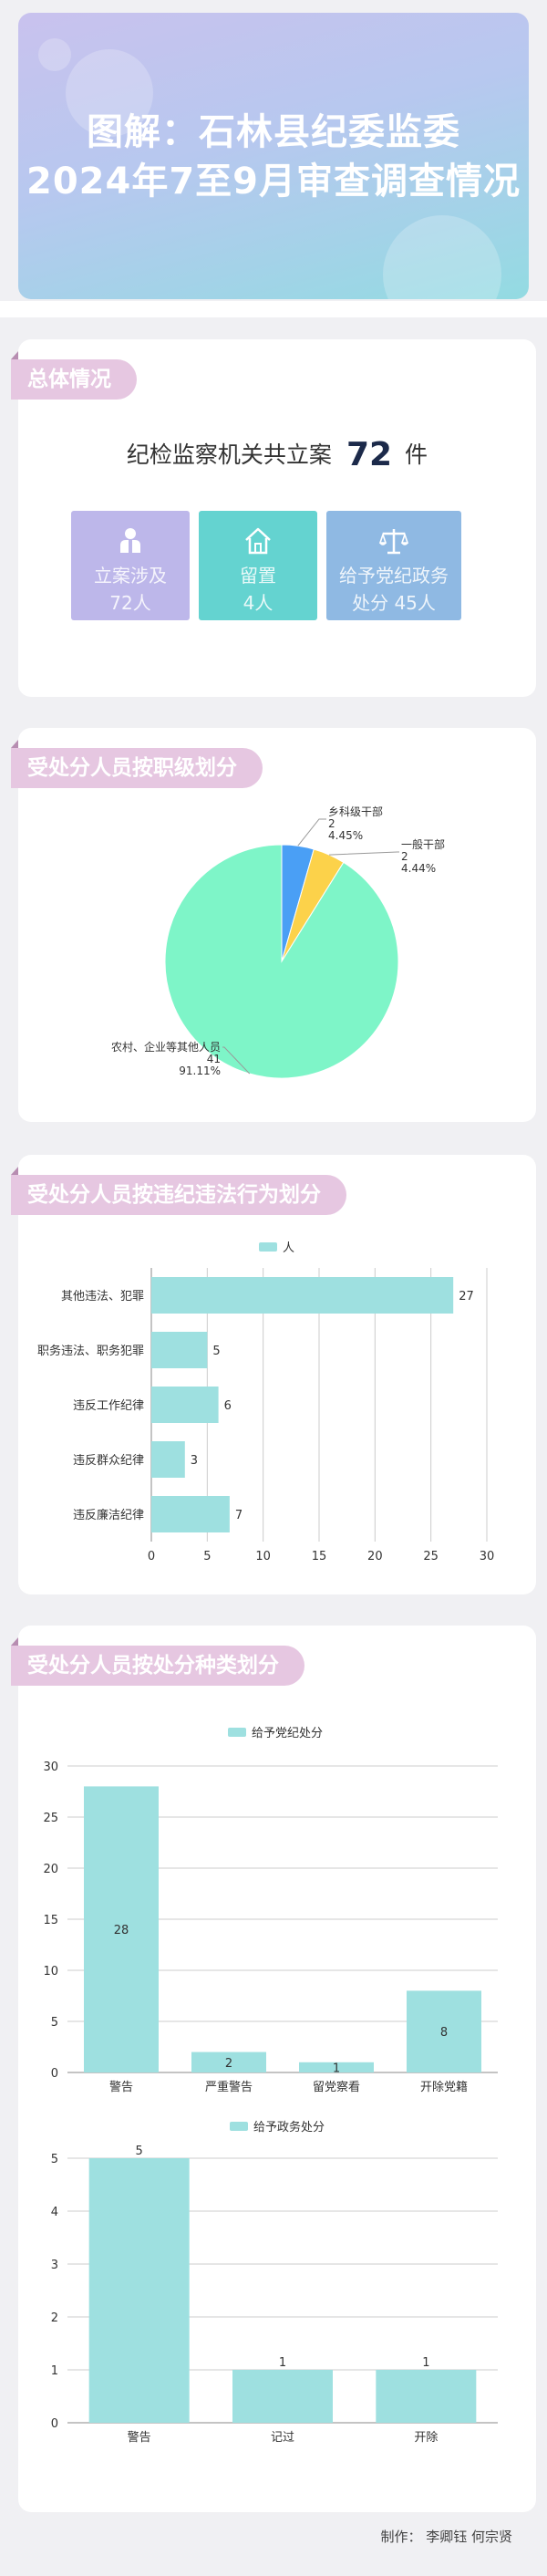 The image size is (547, 2576). Describe the element at coordinates (239, 1515) in the screenshot. I see `bar-value-label: 7` at that location.